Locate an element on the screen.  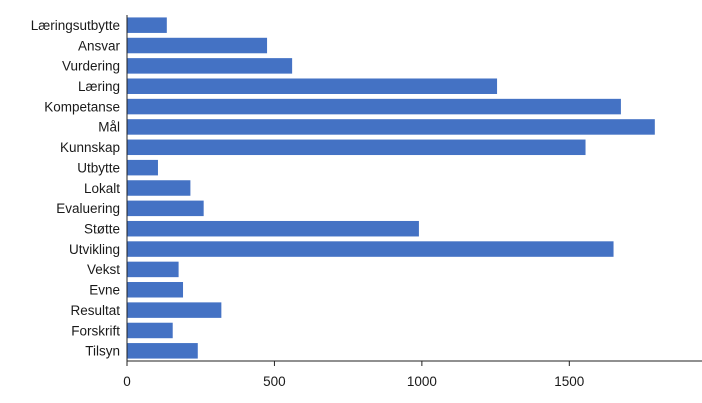
bar-utvikling is located at coordinates (370, 249).